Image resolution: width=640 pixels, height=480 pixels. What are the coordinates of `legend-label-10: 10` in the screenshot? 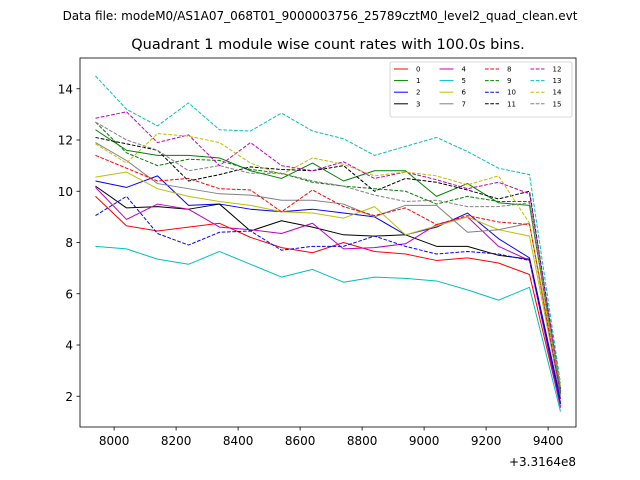 It's located at (511, 93).